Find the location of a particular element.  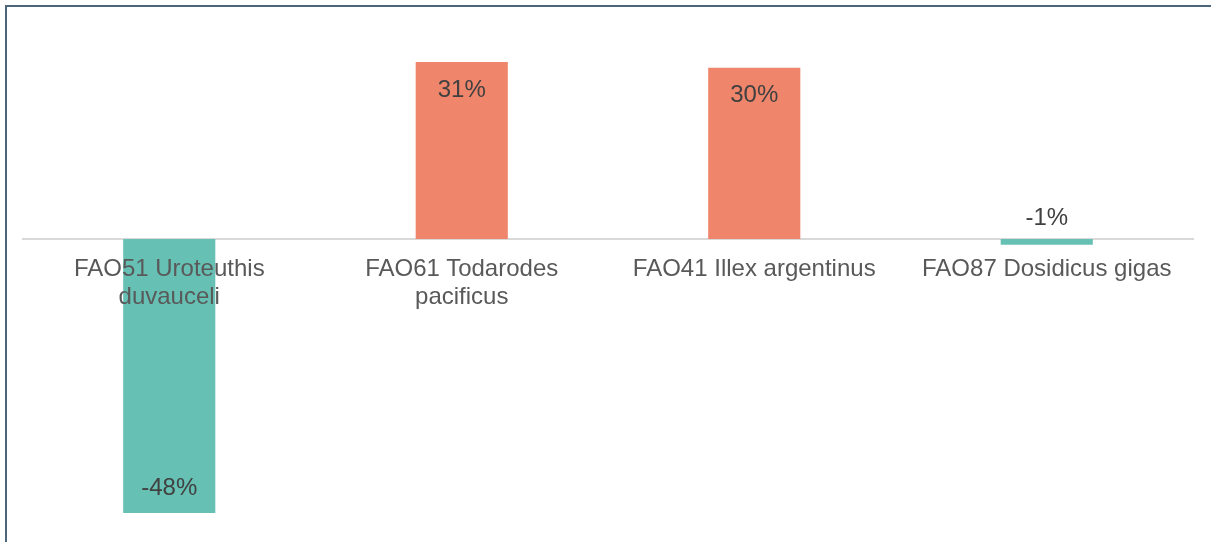

x-tick-label: FAO87 Dosidicus gigas is located at coordinates (1047, 267).